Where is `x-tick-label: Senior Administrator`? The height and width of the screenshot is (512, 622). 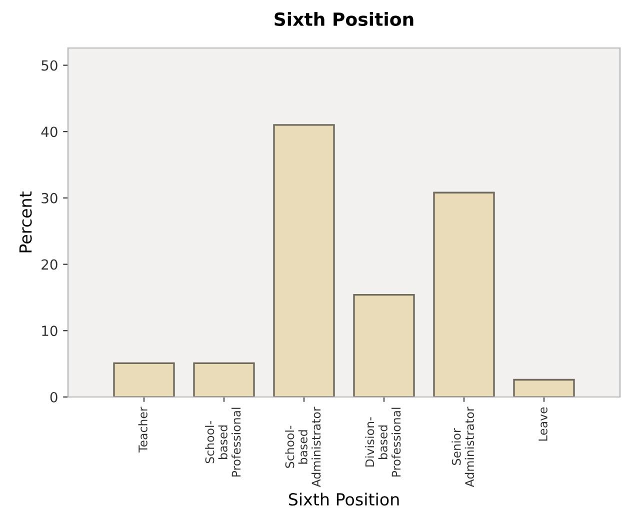 x-tick-label: Senior Administrator is located at coordinates (463, 447).